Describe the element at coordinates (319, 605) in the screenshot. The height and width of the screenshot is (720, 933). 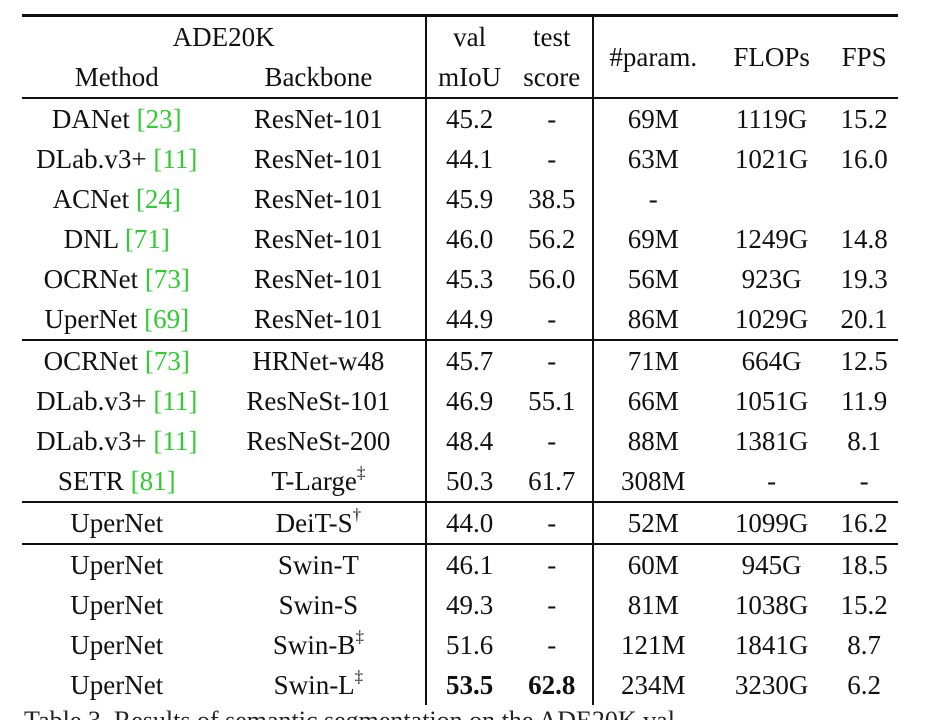
I see `backbone-cell: Swin-S` at that location.